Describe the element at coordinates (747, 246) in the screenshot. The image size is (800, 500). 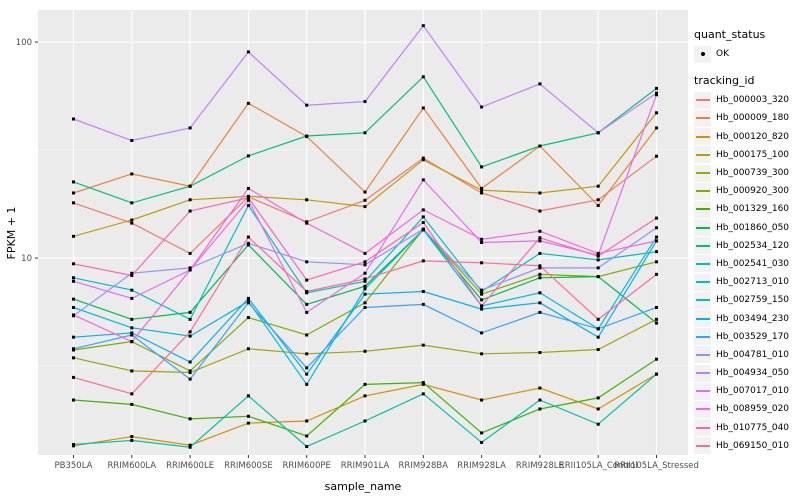
I see `legend-entry-Hb_002534_120: Hb_002534_120` at that location.